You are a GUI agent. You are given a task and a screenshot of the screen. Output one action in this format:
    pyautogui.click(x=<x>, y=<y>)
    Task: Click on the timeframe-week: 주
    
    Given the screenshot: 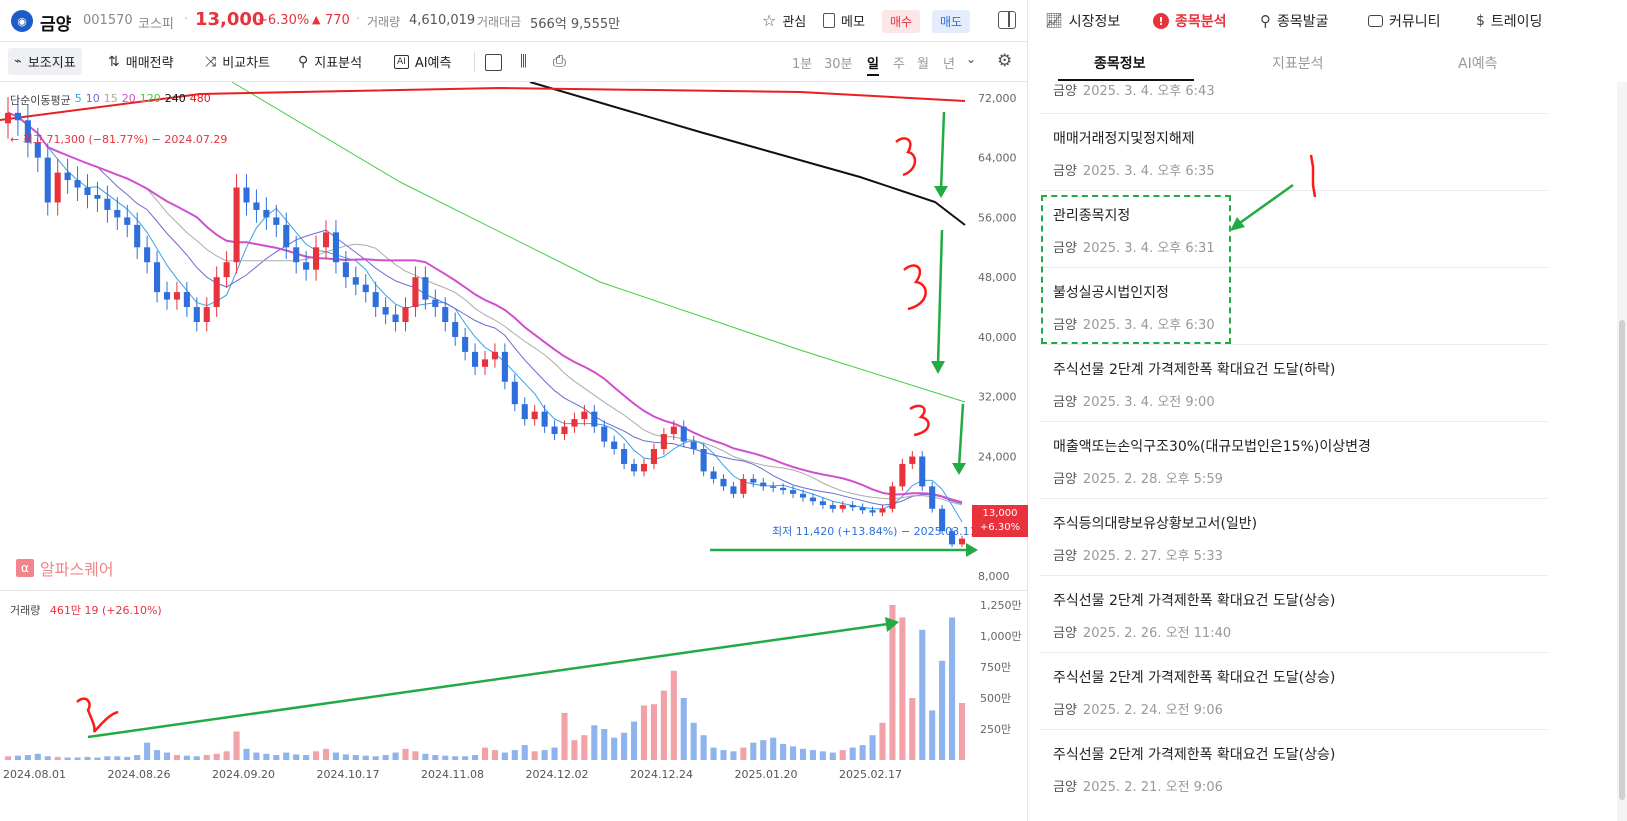 What is the action you would take?
    pyautogui.click(x=899, y=64)
    